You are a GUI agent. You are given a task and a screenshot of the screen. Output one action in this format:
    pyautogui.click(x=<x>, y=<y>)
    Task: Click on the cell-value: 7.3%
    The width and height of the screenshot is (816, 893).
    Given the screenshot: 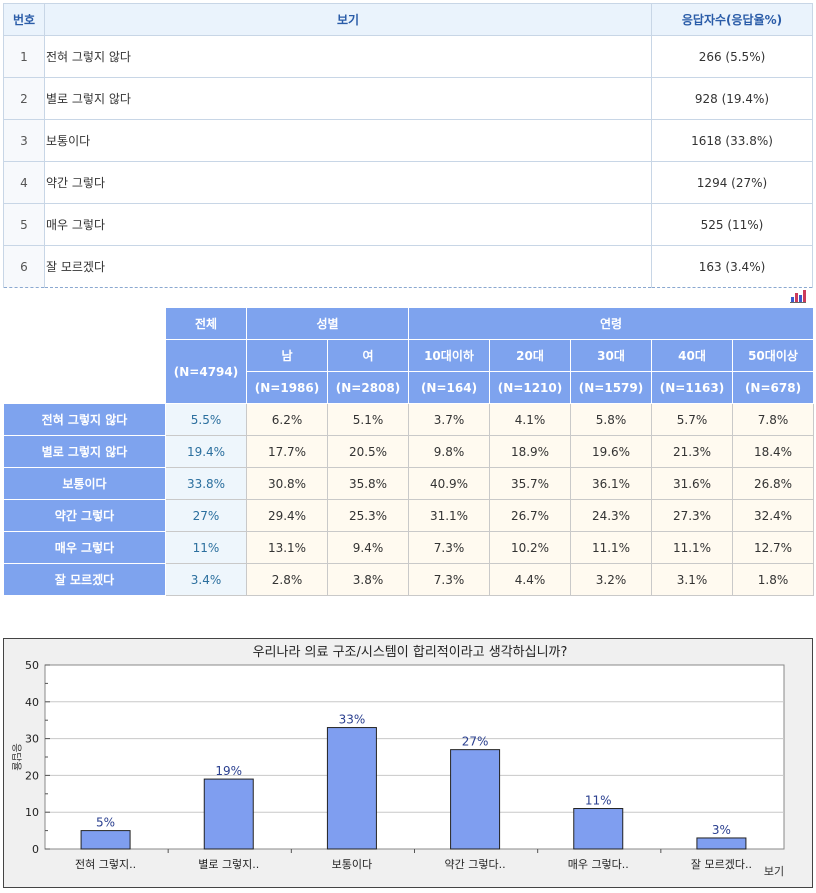 What is the action you would take?
    pyautogui.click(x=449, y=547)
    